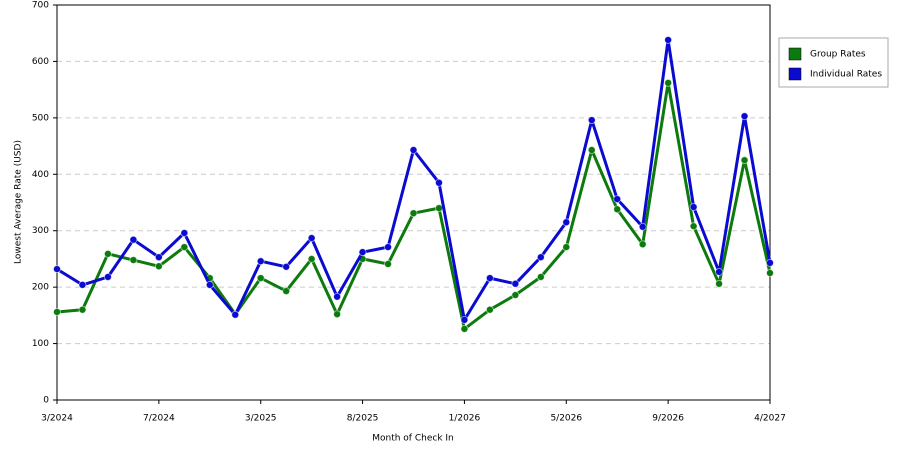 This screenshot has width=900, height=454. I want to click on x-tick-label: 3/2024, so click(57, 419).